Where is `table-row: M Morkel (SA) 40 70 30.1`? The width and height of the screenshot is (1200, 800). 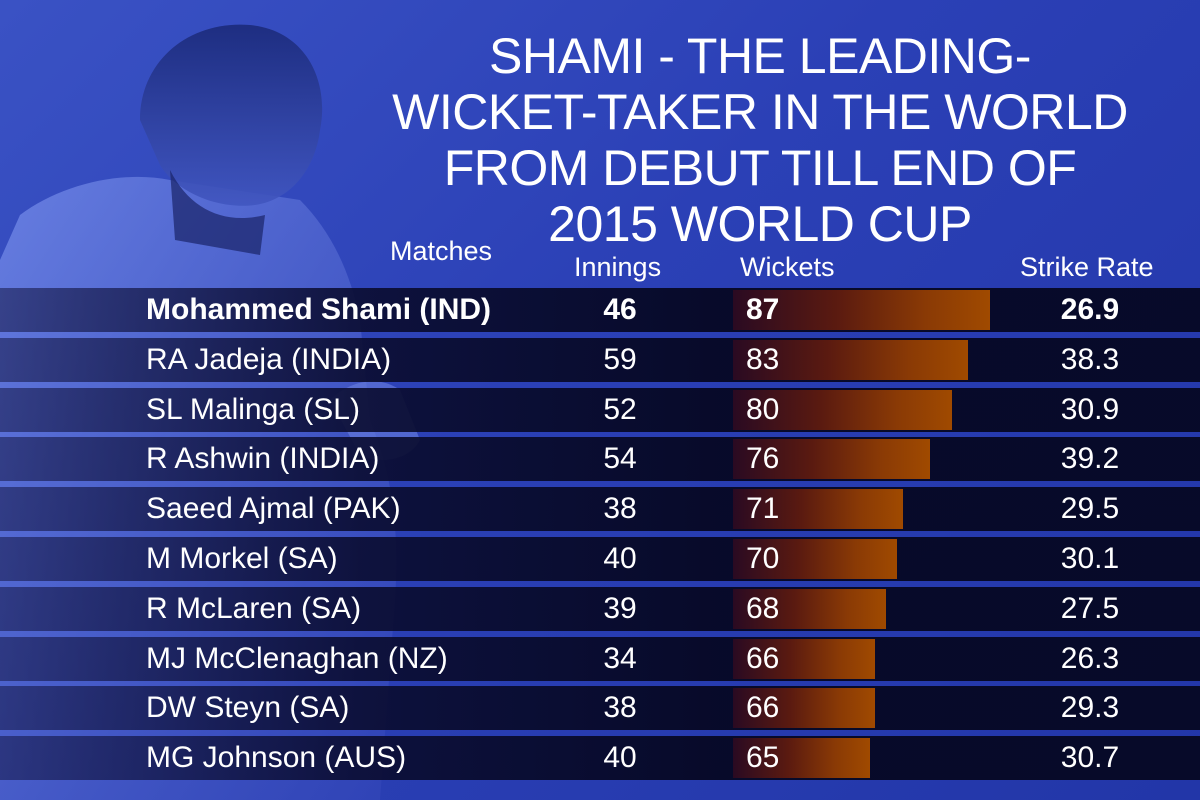
table-row: M Morkel (SA) 40 70 30.1 is located at coordinates (600, 559).